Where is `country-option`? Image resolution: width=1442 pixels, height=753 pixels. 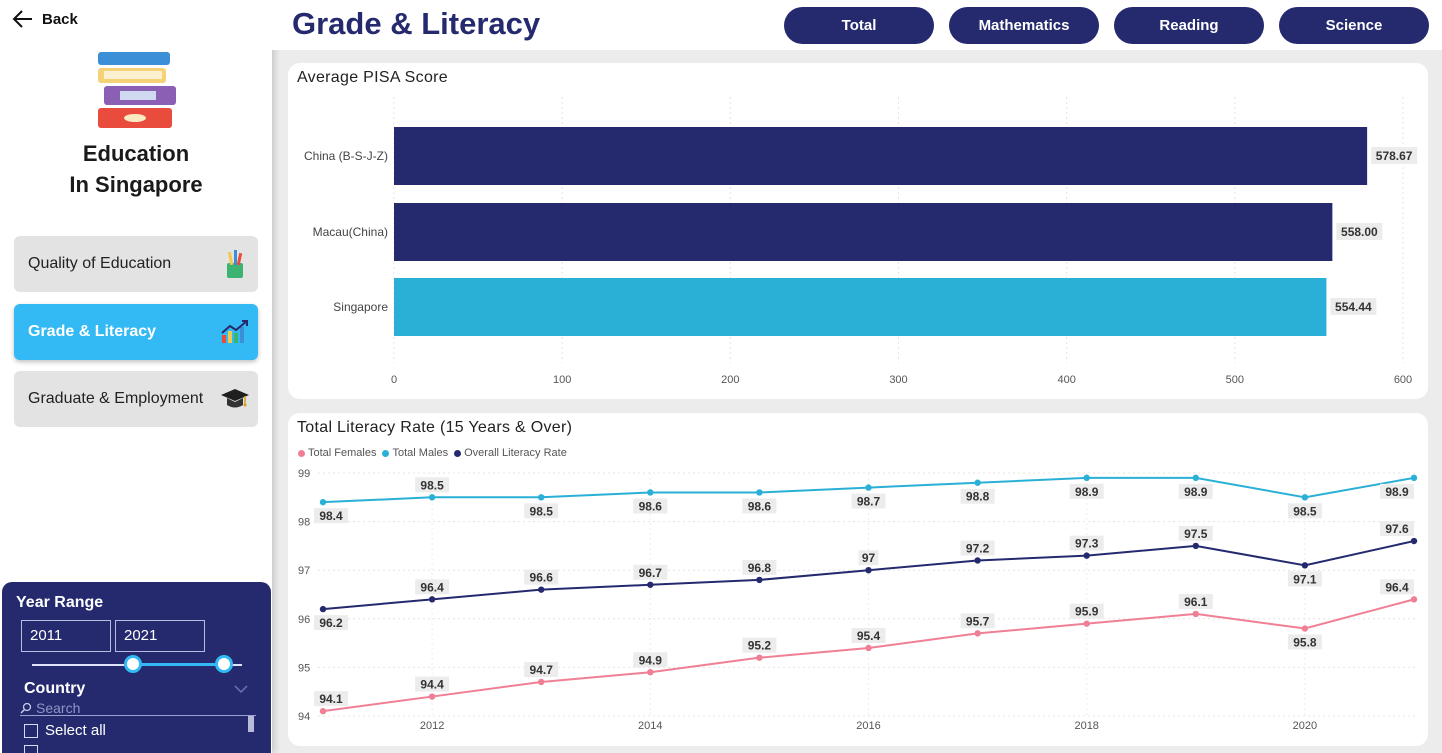 country-option is located at coordinates (31, 749).